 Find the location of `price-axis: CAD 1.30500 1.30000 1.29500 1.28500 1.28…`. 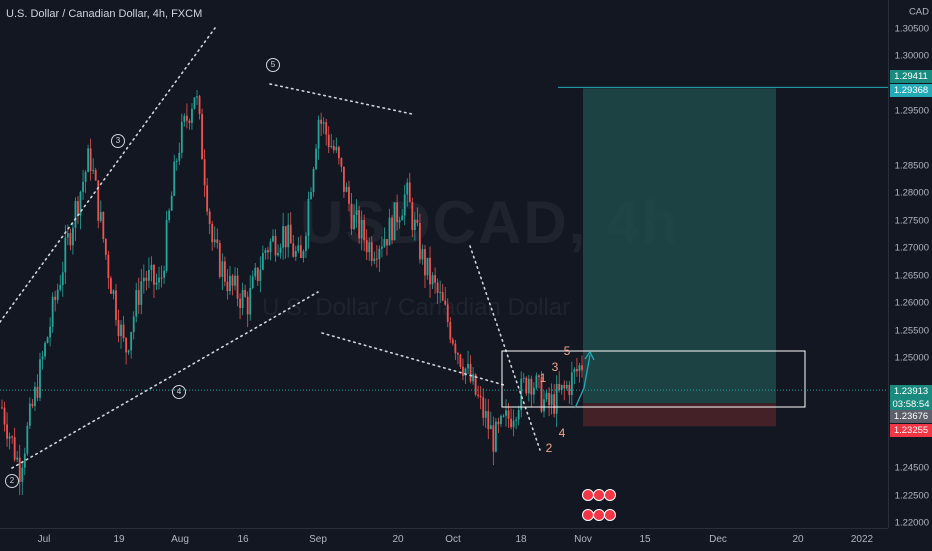

price-axis: CAD 1.30500 1.30000 1.29500 1.28500 1.28… is located at coordinates (910, 264).